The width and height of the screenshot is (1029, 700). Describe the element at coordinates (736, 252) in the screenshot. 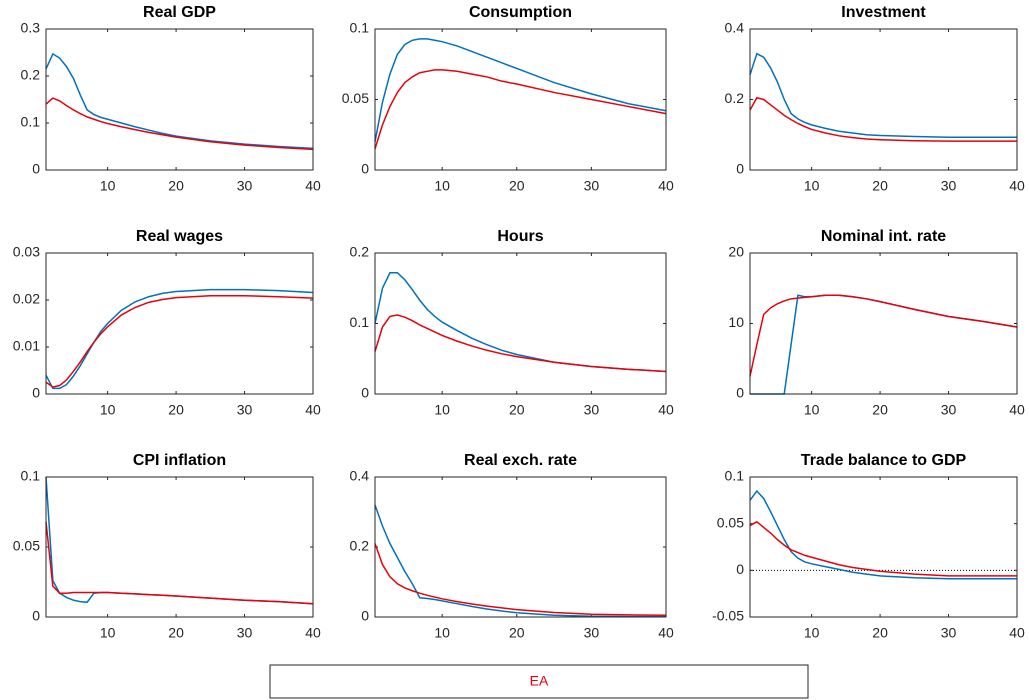

I see `y-tick-label: 20` at that location.